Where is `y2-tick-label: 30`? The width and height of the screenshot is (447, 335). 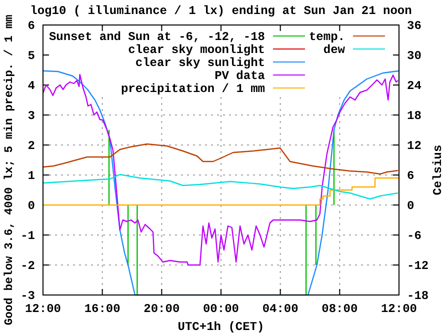 y2-tick-label: 30 is located at coordinates (414, 56).